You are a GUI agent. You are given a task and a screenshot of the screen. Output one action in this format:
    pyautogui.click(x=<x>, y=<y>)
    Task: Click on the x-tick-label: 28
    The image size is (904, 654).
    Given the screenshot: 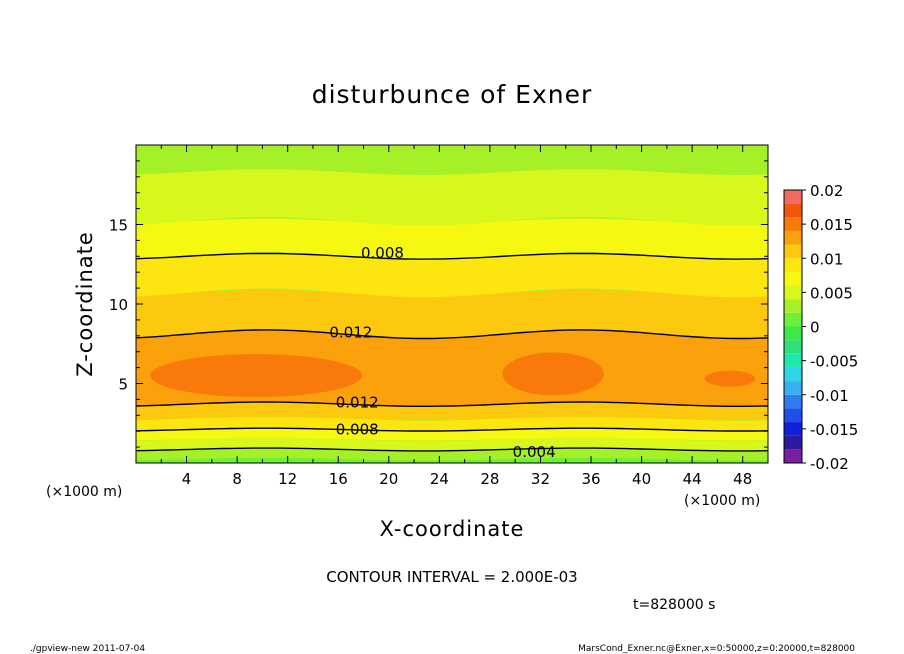 What is the action you would take?
    pyautogui.click(x=489, y=479)
    